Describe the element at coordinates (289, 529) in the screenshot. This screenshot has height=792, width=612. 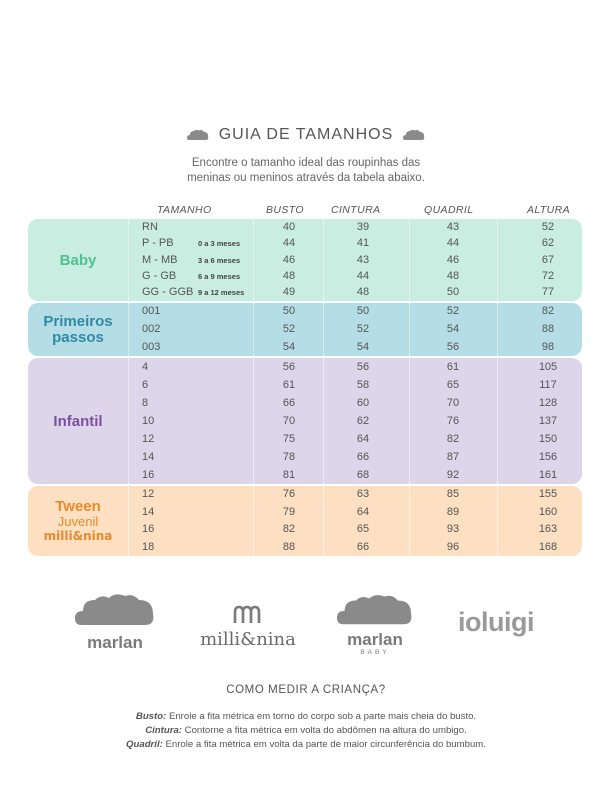
I see `busto-cell: 82` at that location.